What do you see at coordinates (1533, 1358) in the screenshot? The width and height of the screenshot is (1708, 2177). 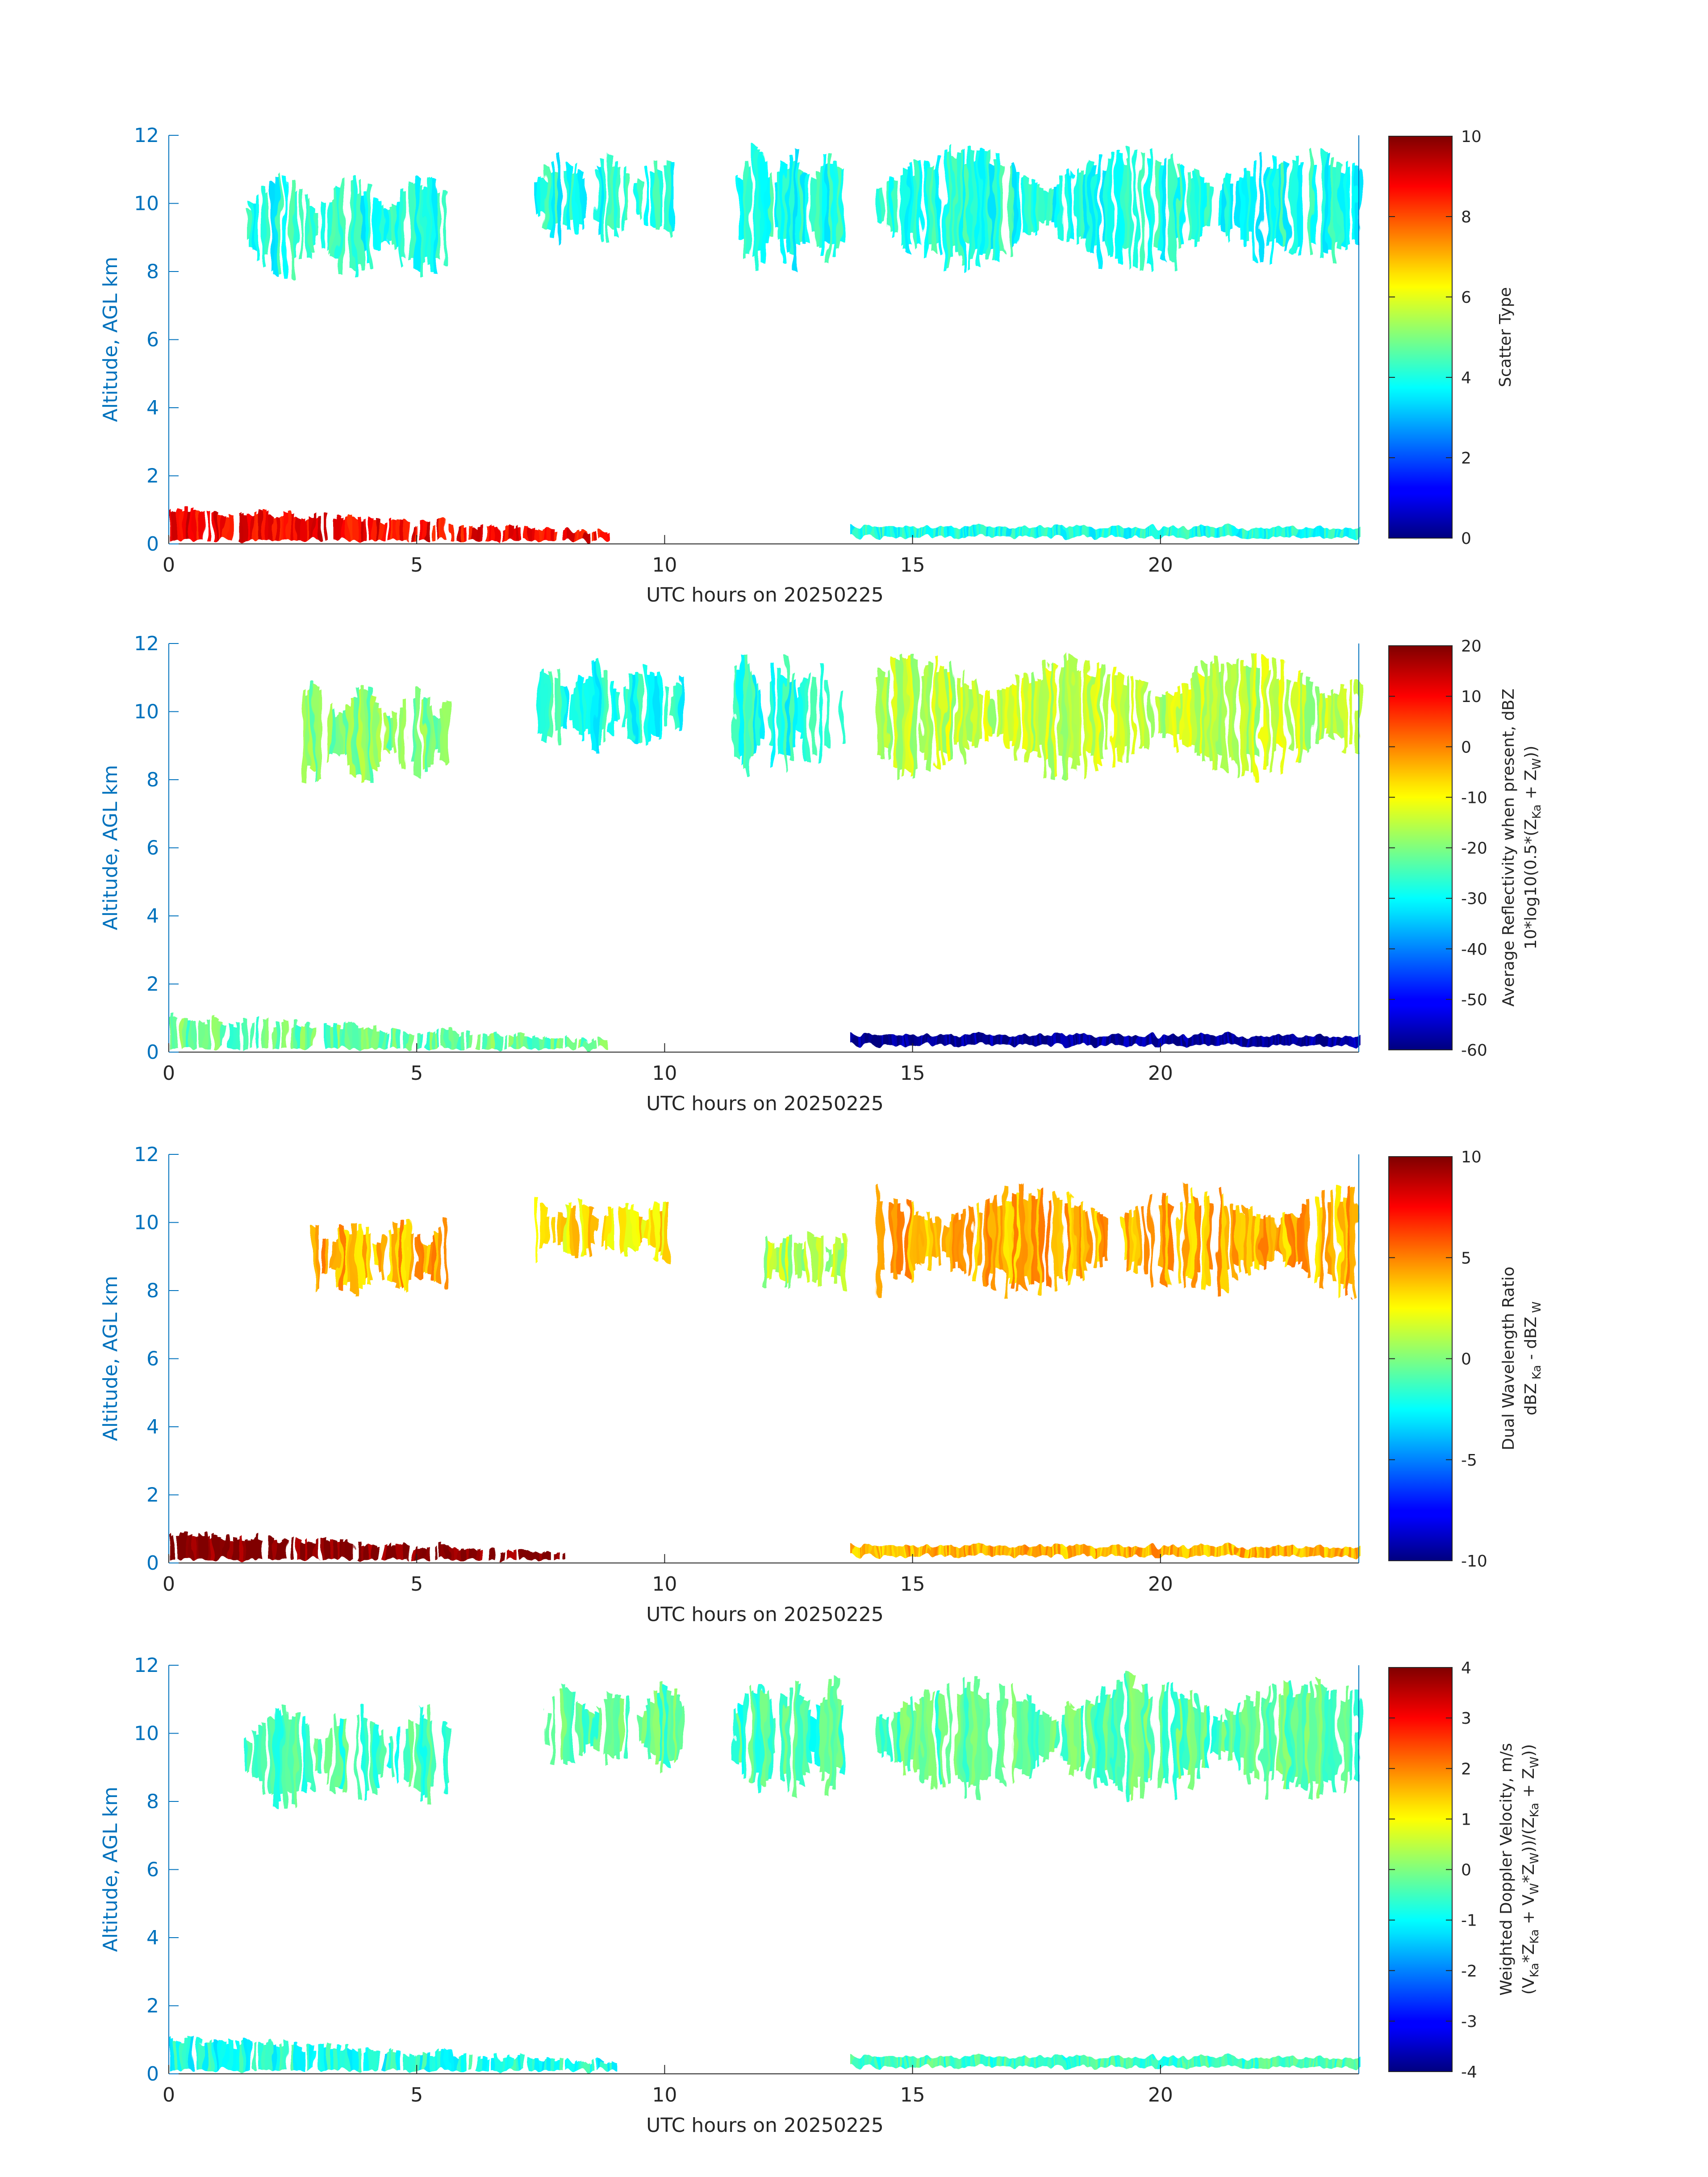 I see `colorbar-label-formula: dBZ Ka - dBZ W` at bounding box center [1533, 1358].